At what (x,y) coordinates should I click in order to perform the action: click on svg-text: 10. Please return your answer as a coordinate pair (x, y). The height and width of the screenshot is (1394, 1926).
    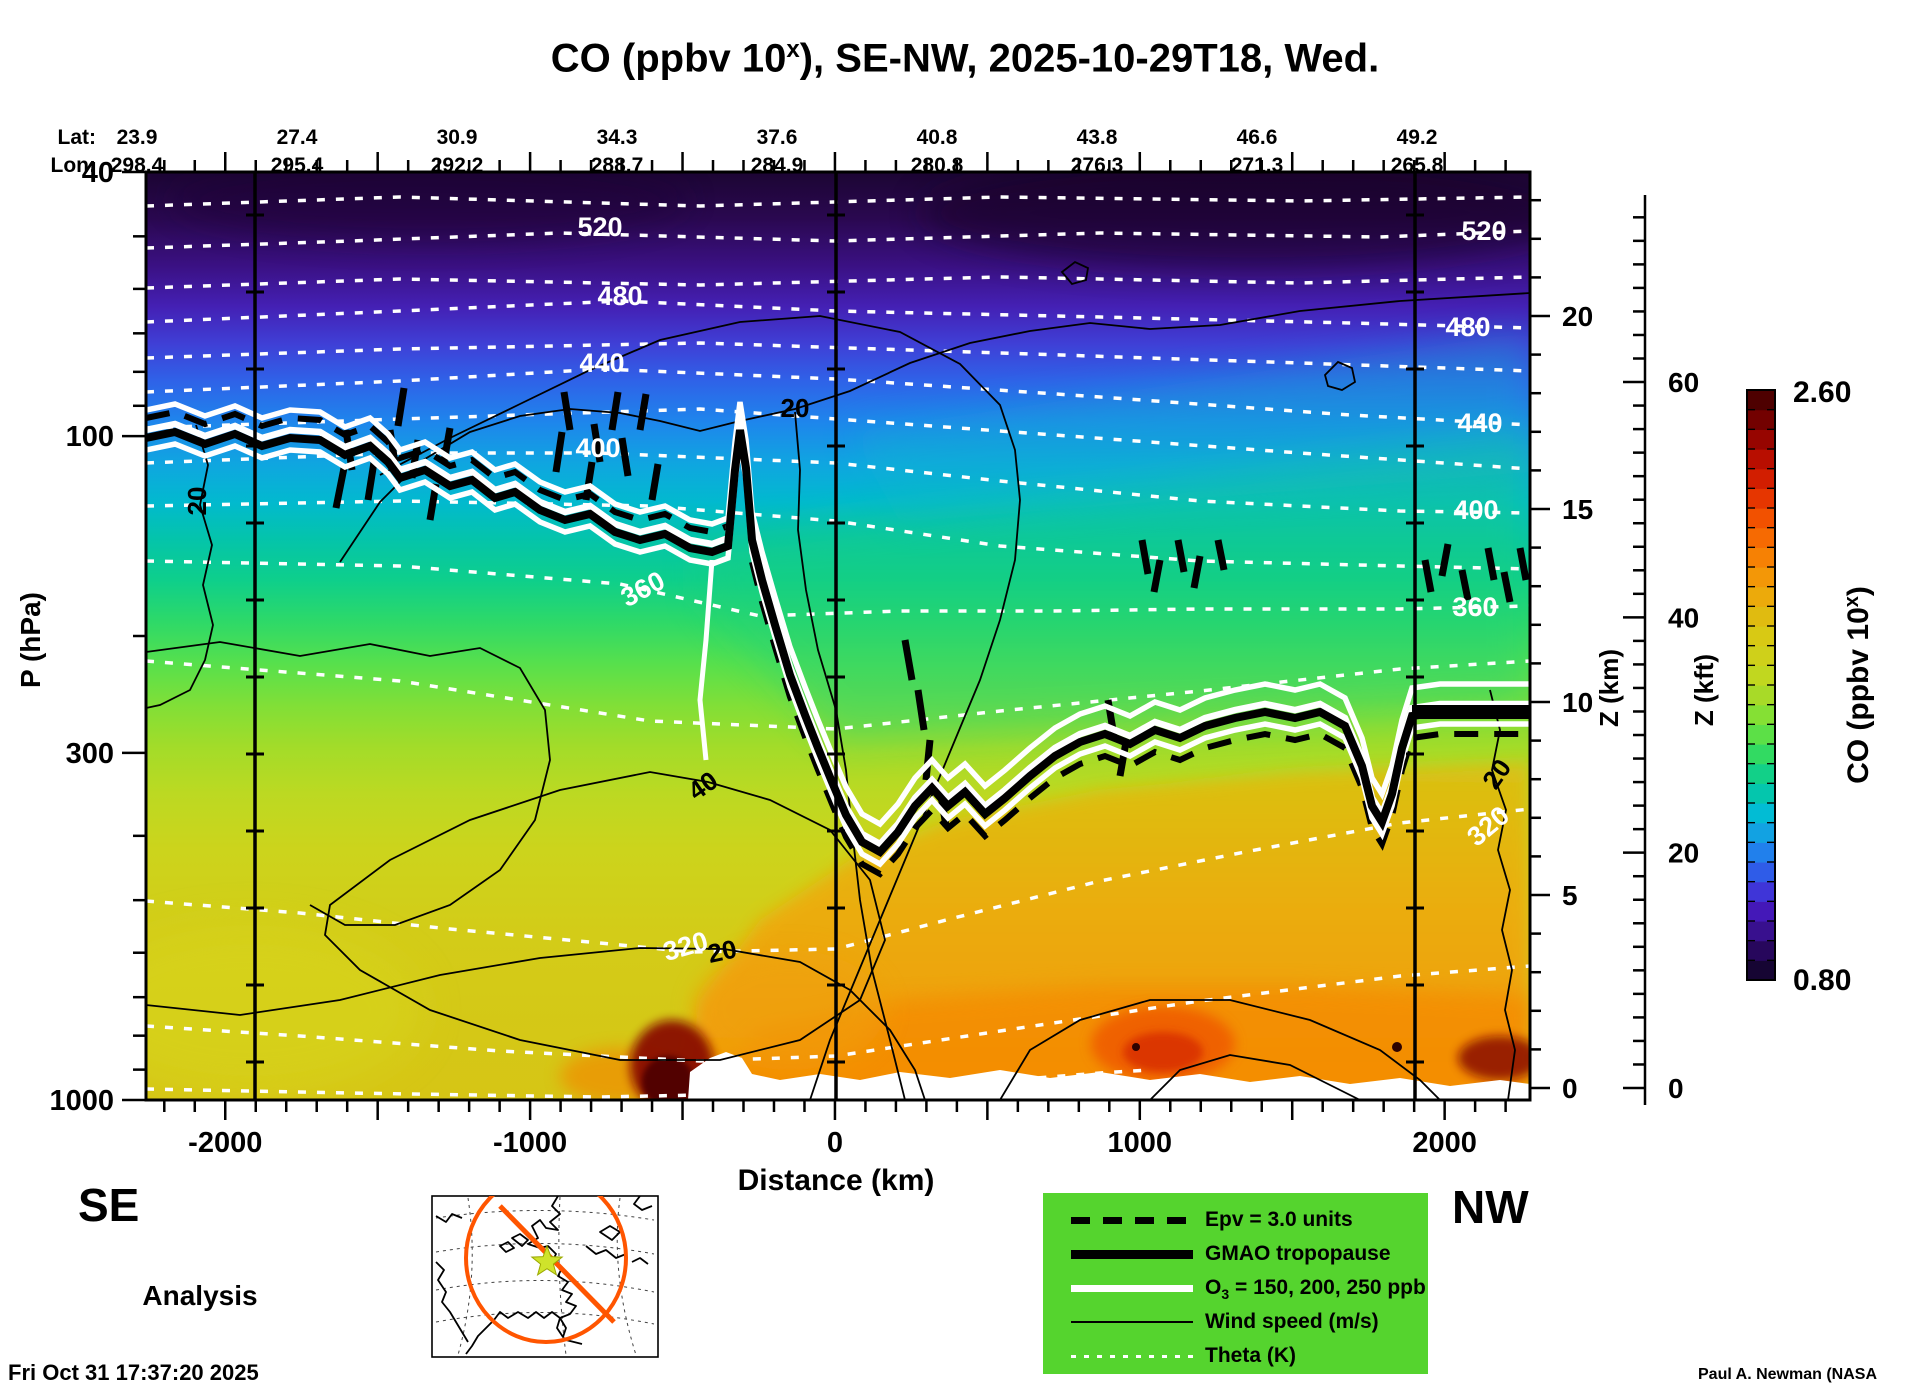
    Looking at the image, I should click on (1577, 702).